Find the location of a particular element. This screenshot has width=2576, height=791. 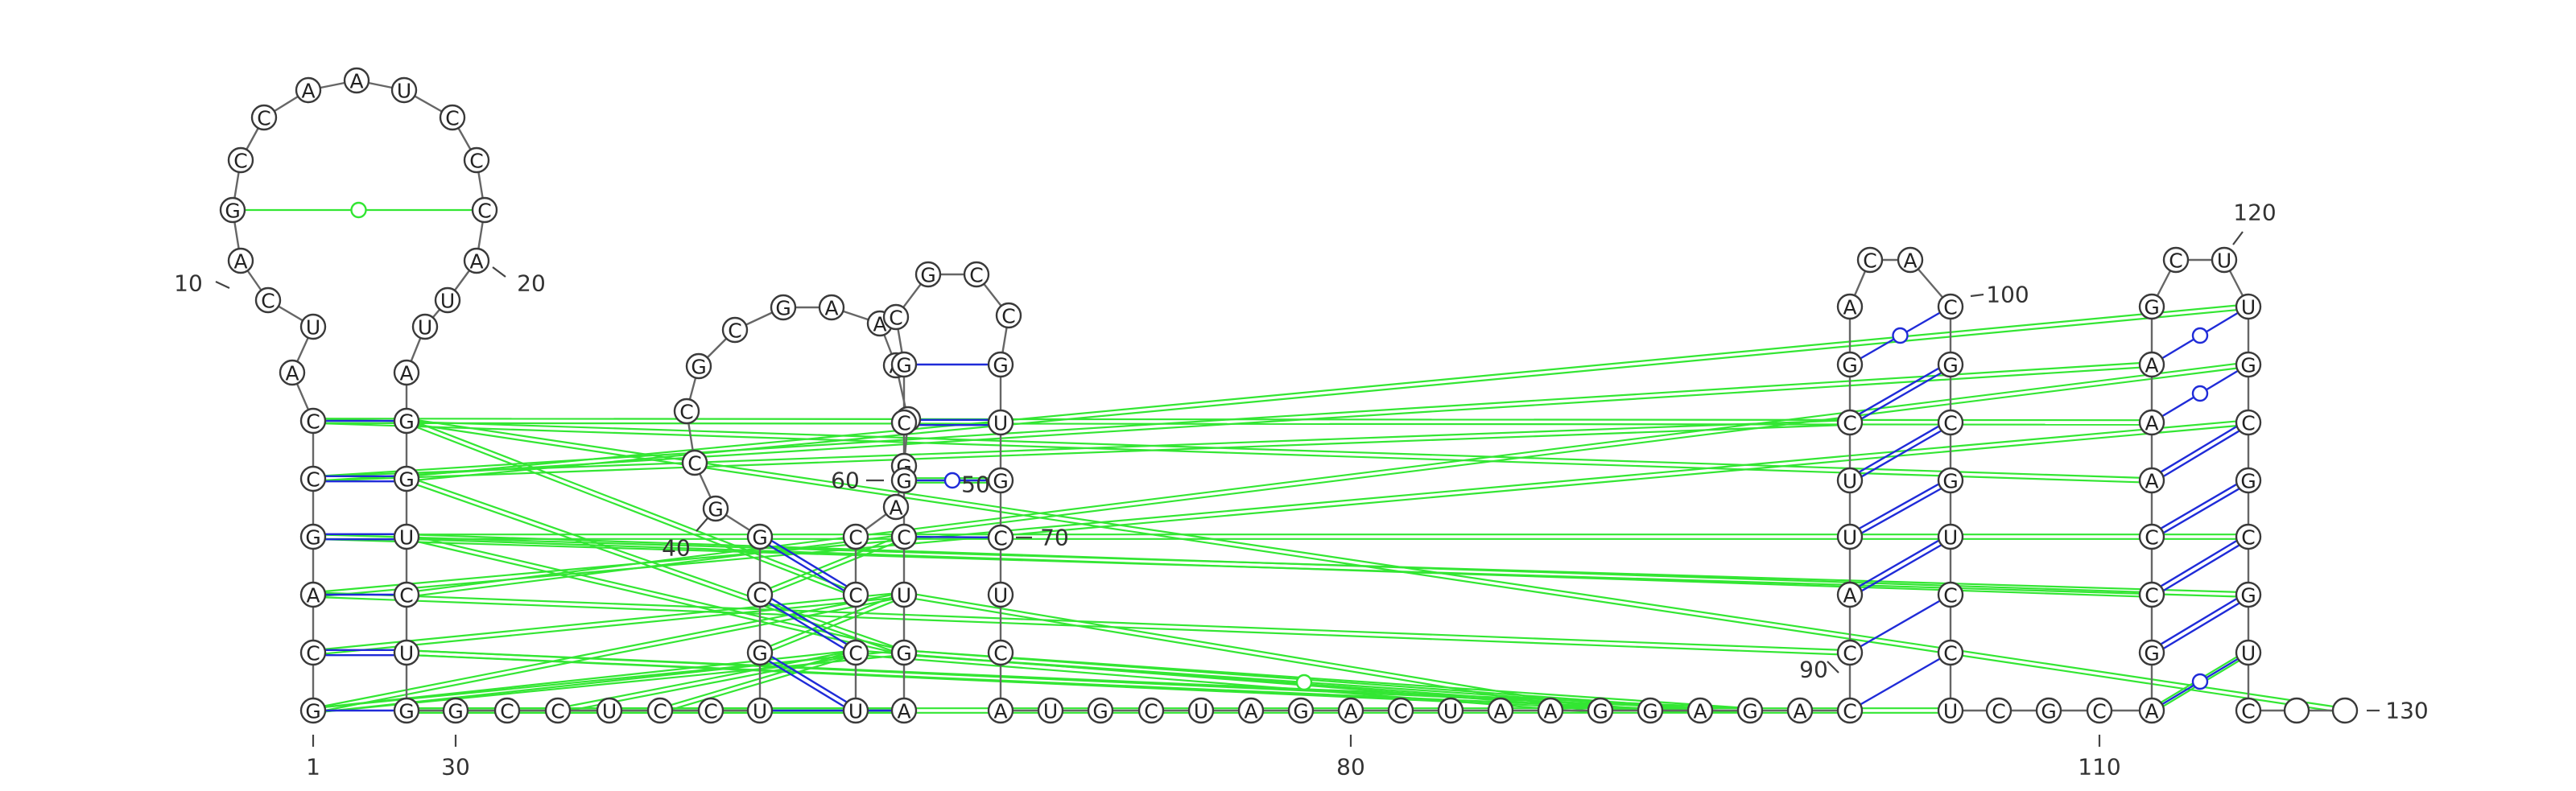

nucleotide-15: A is located at coordinates (356, 80).